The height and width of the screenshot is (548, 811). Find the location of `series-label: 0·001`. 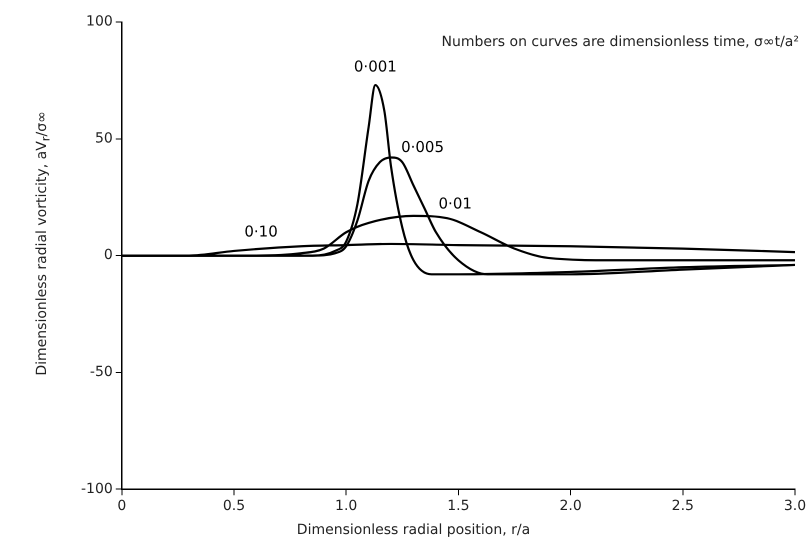

series-label: 0·001 is located at coordinates (375, 66).